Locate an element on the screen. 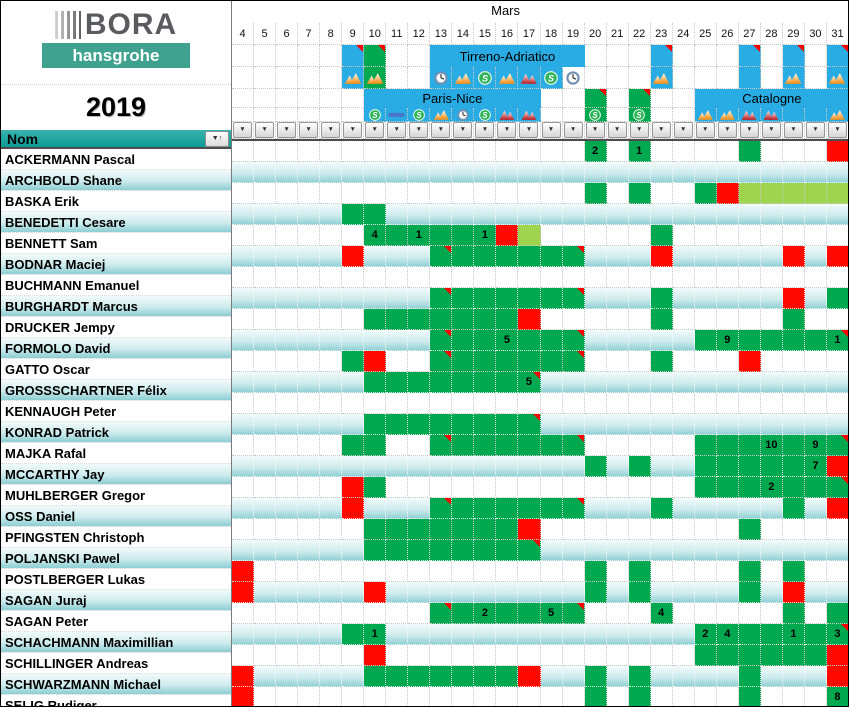 The width and height of the screenshot is (849, 707). rider-name-cell: SELIG Rudiger is located at coordinates (116, 701).